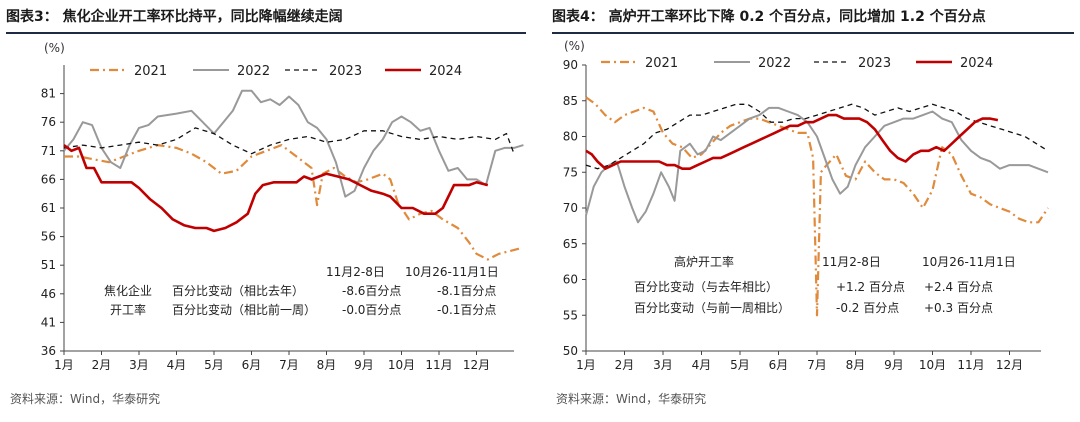 The image size is (1080, 422). Describe the element at coordinates (48, 179) in the screenshot. I see `y-tick-label: 66` at that location.